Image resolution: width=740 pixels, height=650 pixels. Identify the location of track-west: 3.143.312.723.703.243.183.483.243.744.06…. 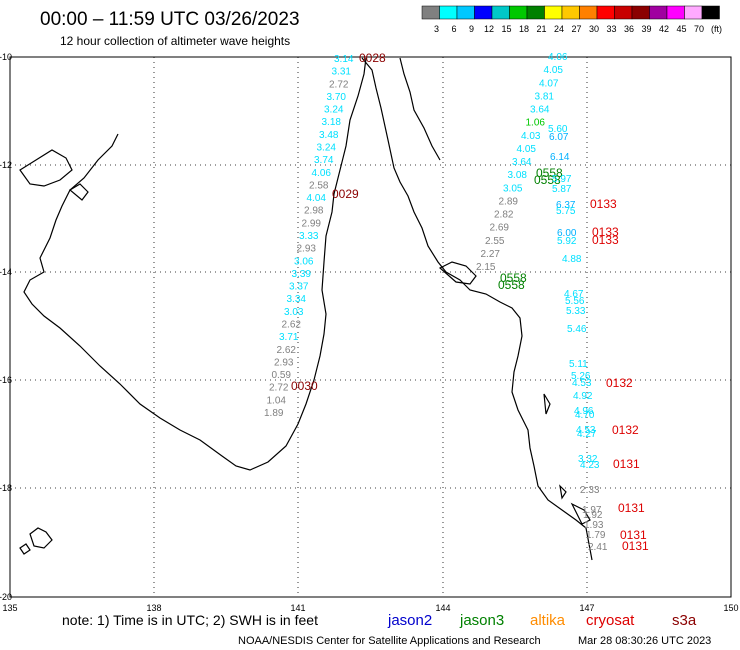
(325, 235).